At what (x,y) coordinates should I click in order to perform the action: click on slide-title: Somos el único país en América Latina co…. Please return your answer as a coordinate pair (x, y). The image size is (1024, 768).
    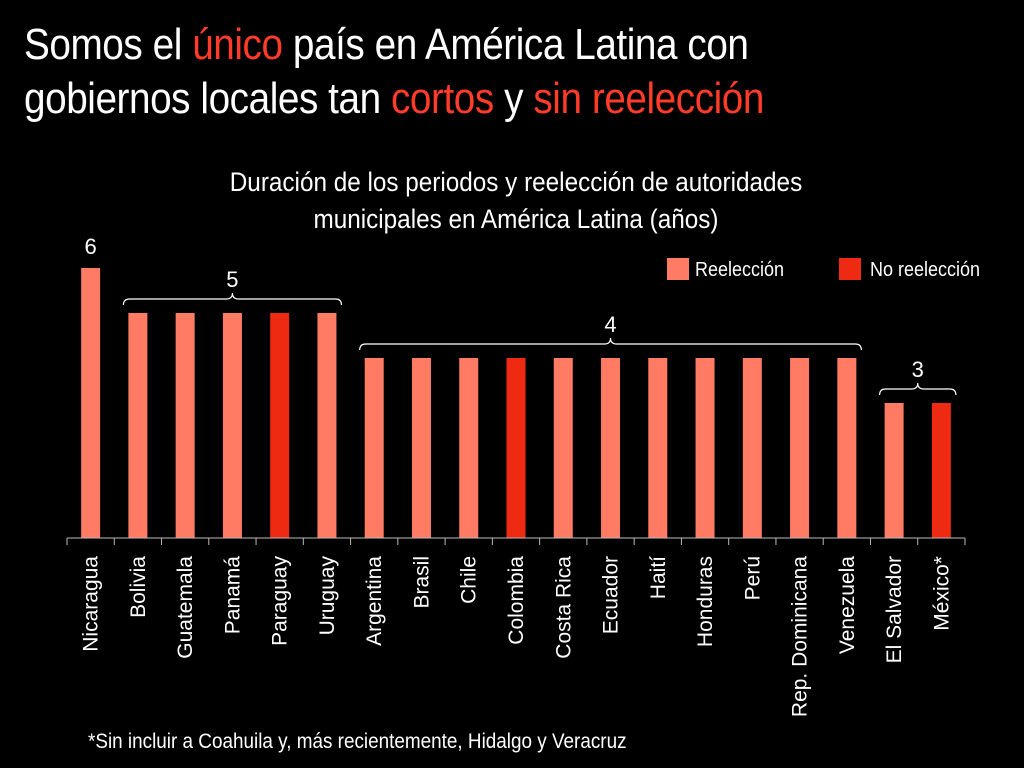
    Looking at the image, I should click on (459, 72).